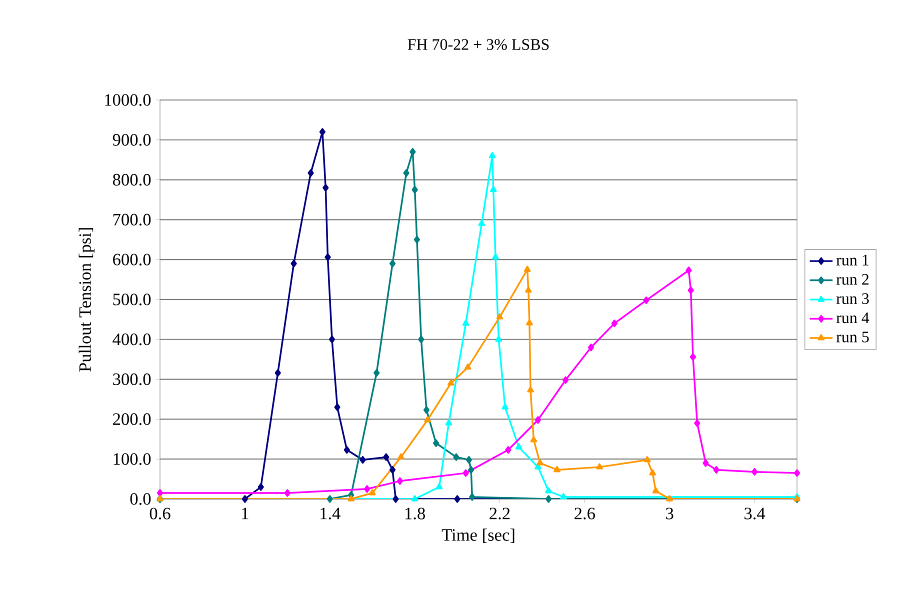  I want to click on x-axis-title: Time [sec], so click(478, 535).